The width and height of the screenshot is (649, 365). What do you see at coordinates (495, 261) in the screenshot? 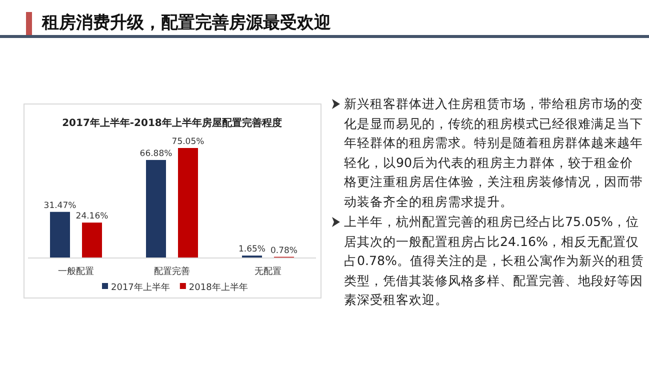
I see `text: 上半年，杭州配置完善的租房已经占比75.05%，位居其次的一般配置租房占比24.16%，相反无配置仅占0.78%。值得关注的是，长租公寓作为新兴的租赁类型，凭借其装修风格多样、配置完善、地段好等因素深受租客欢迎。` at bounding box center [495, 261].